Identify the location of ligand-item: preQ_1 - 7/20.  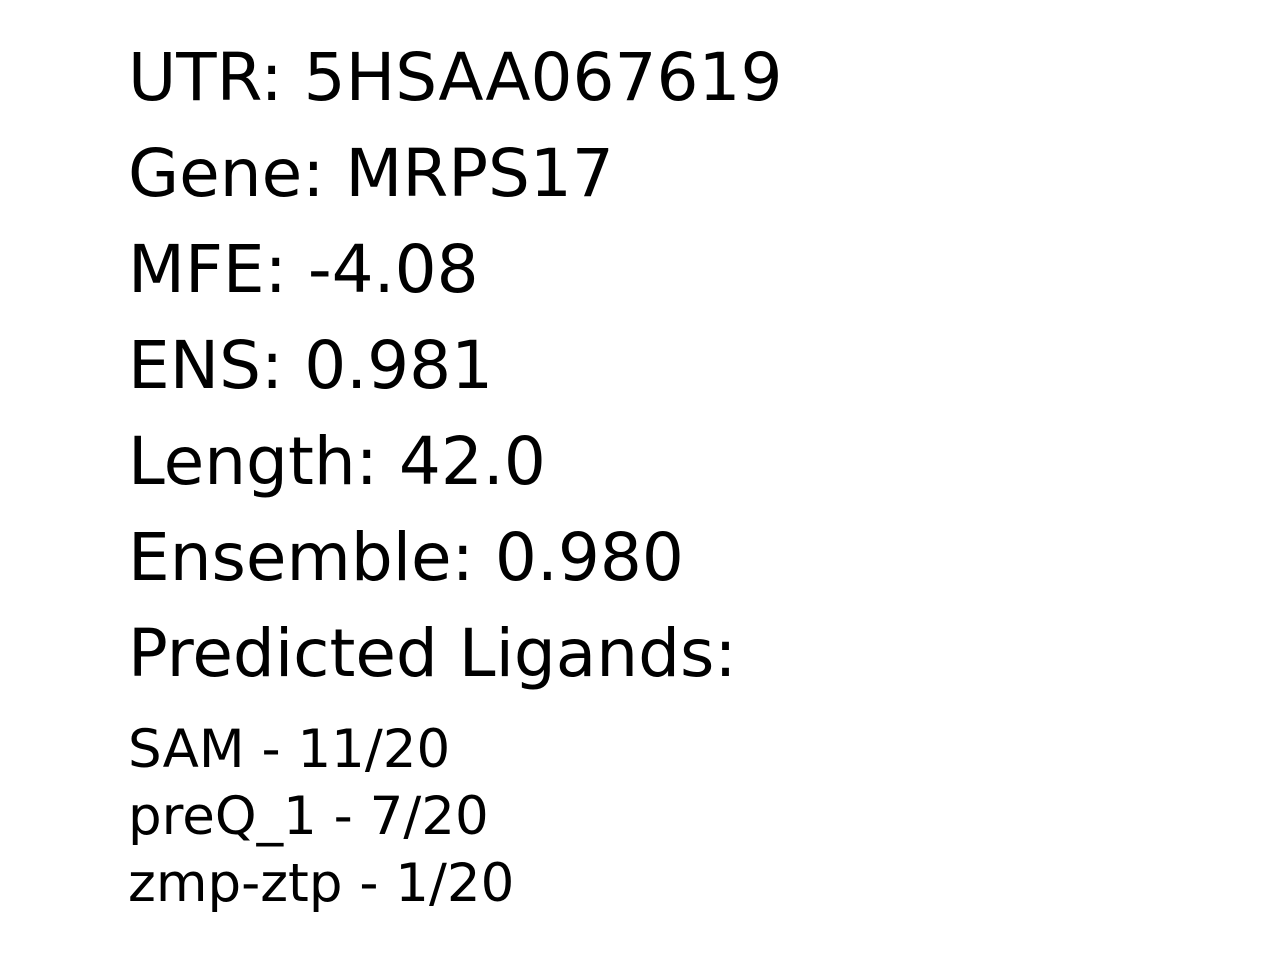
(308, 816).